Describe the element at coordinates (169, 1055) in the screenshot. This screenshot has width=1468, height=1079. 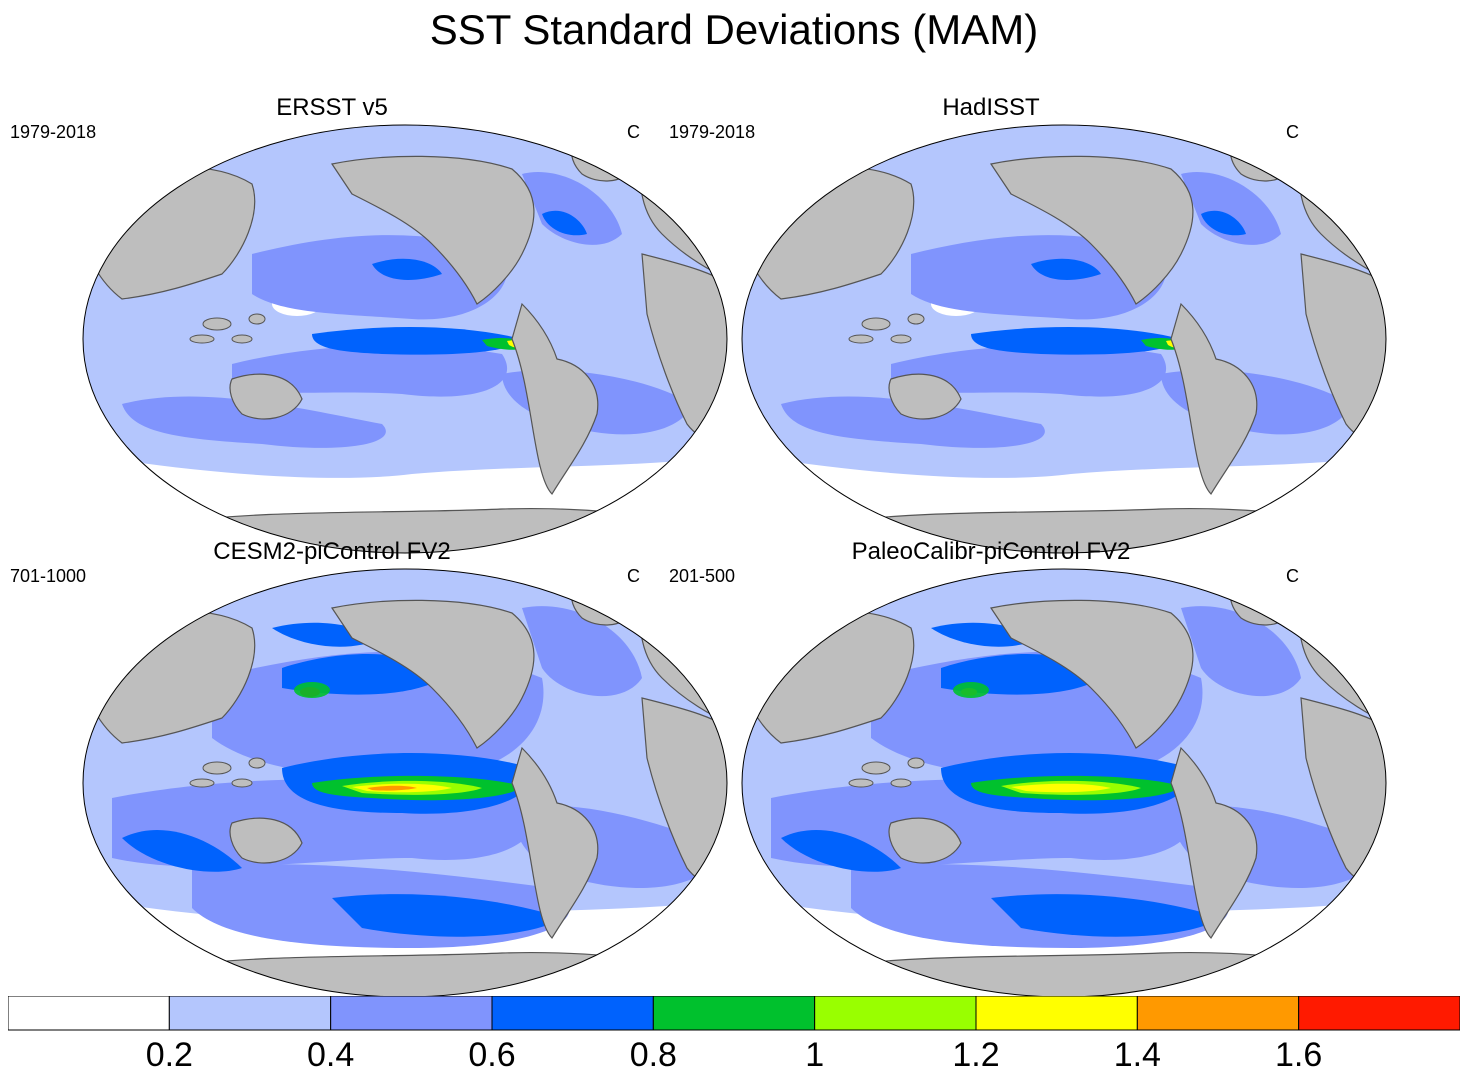
I see `colorbar-tick-label: 0.2` at that location.